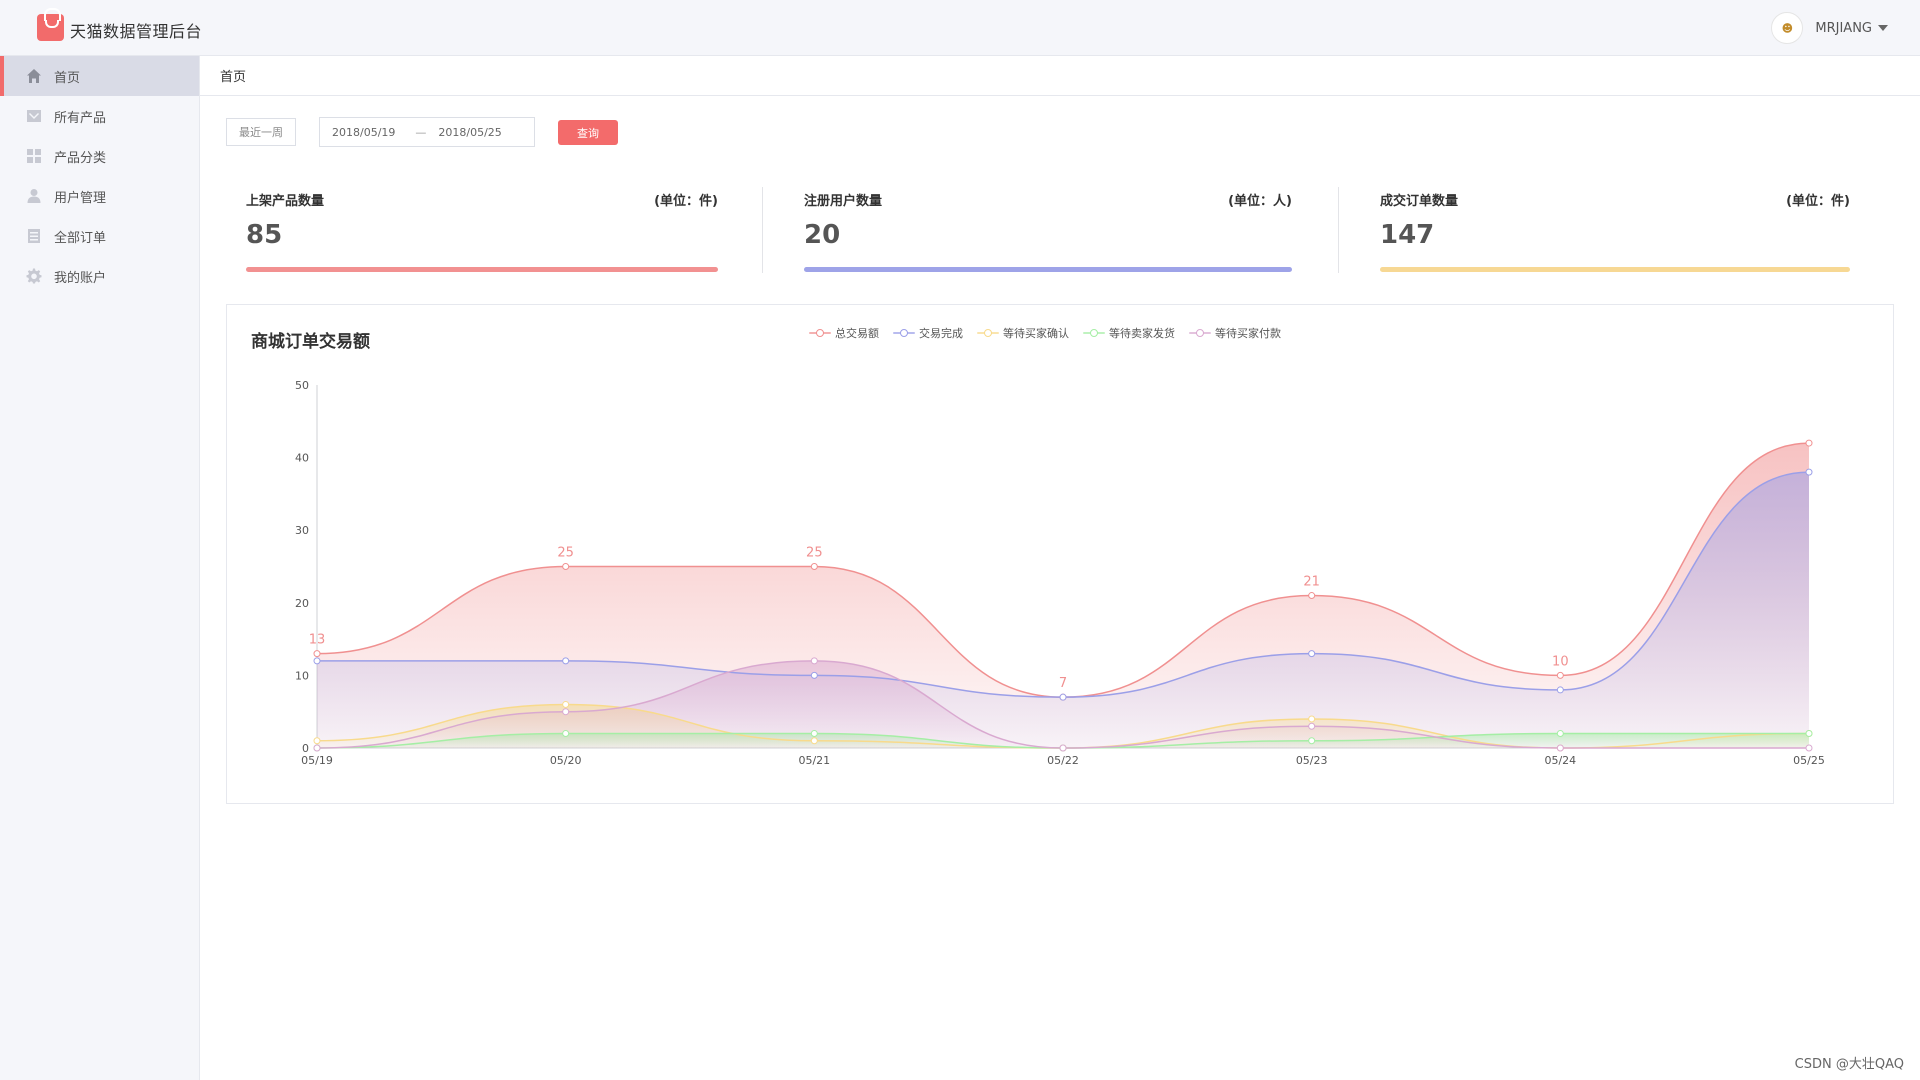 The width and height of the screenshot is (1920, 1080). Describe the element at coordinates (1248, 333) in the screenshot. I see `legend-label: 等待买家付款` at that location.